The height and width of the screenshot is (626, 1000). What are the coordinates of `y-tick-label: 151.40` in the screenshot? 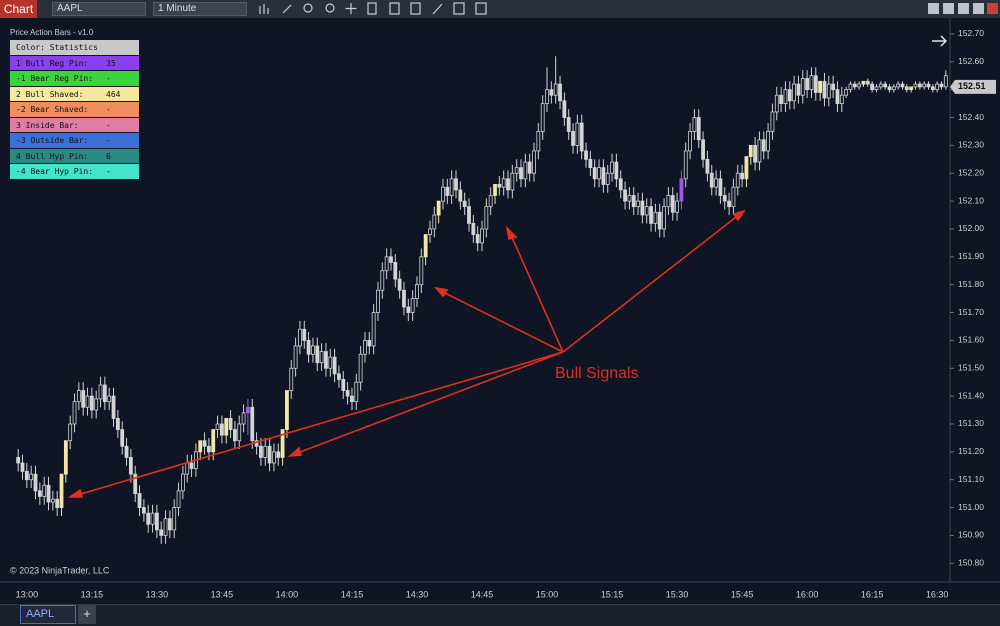 It's located at (971, 395).